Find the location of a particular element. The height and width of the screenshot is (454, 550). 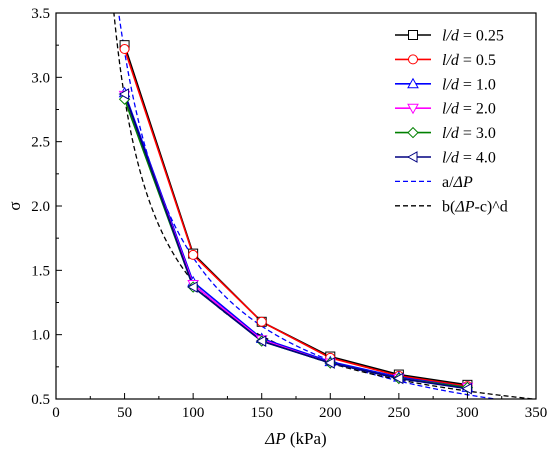

y-tick-label: 3.5 is located at coordinates (40, 14).